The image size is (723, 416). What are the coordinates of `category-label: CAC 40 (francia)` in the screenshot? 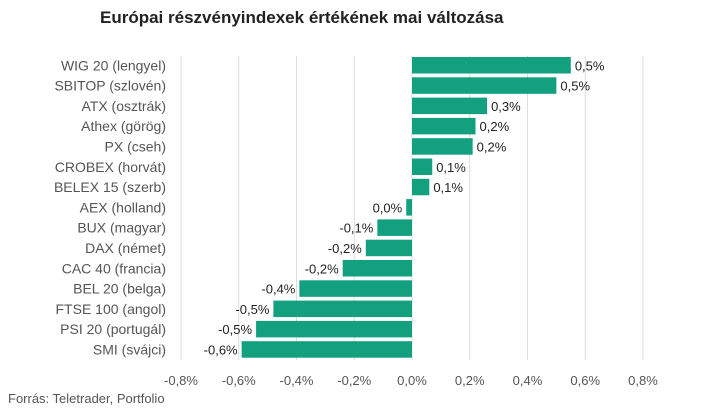 It's located at (114, 268).